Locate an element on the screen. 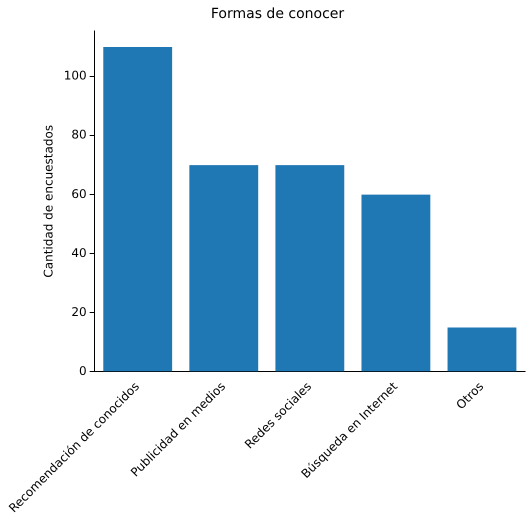 This screenshot has height=519, width=530. y-tick-label: 60 is located at coordinates (79, 193).